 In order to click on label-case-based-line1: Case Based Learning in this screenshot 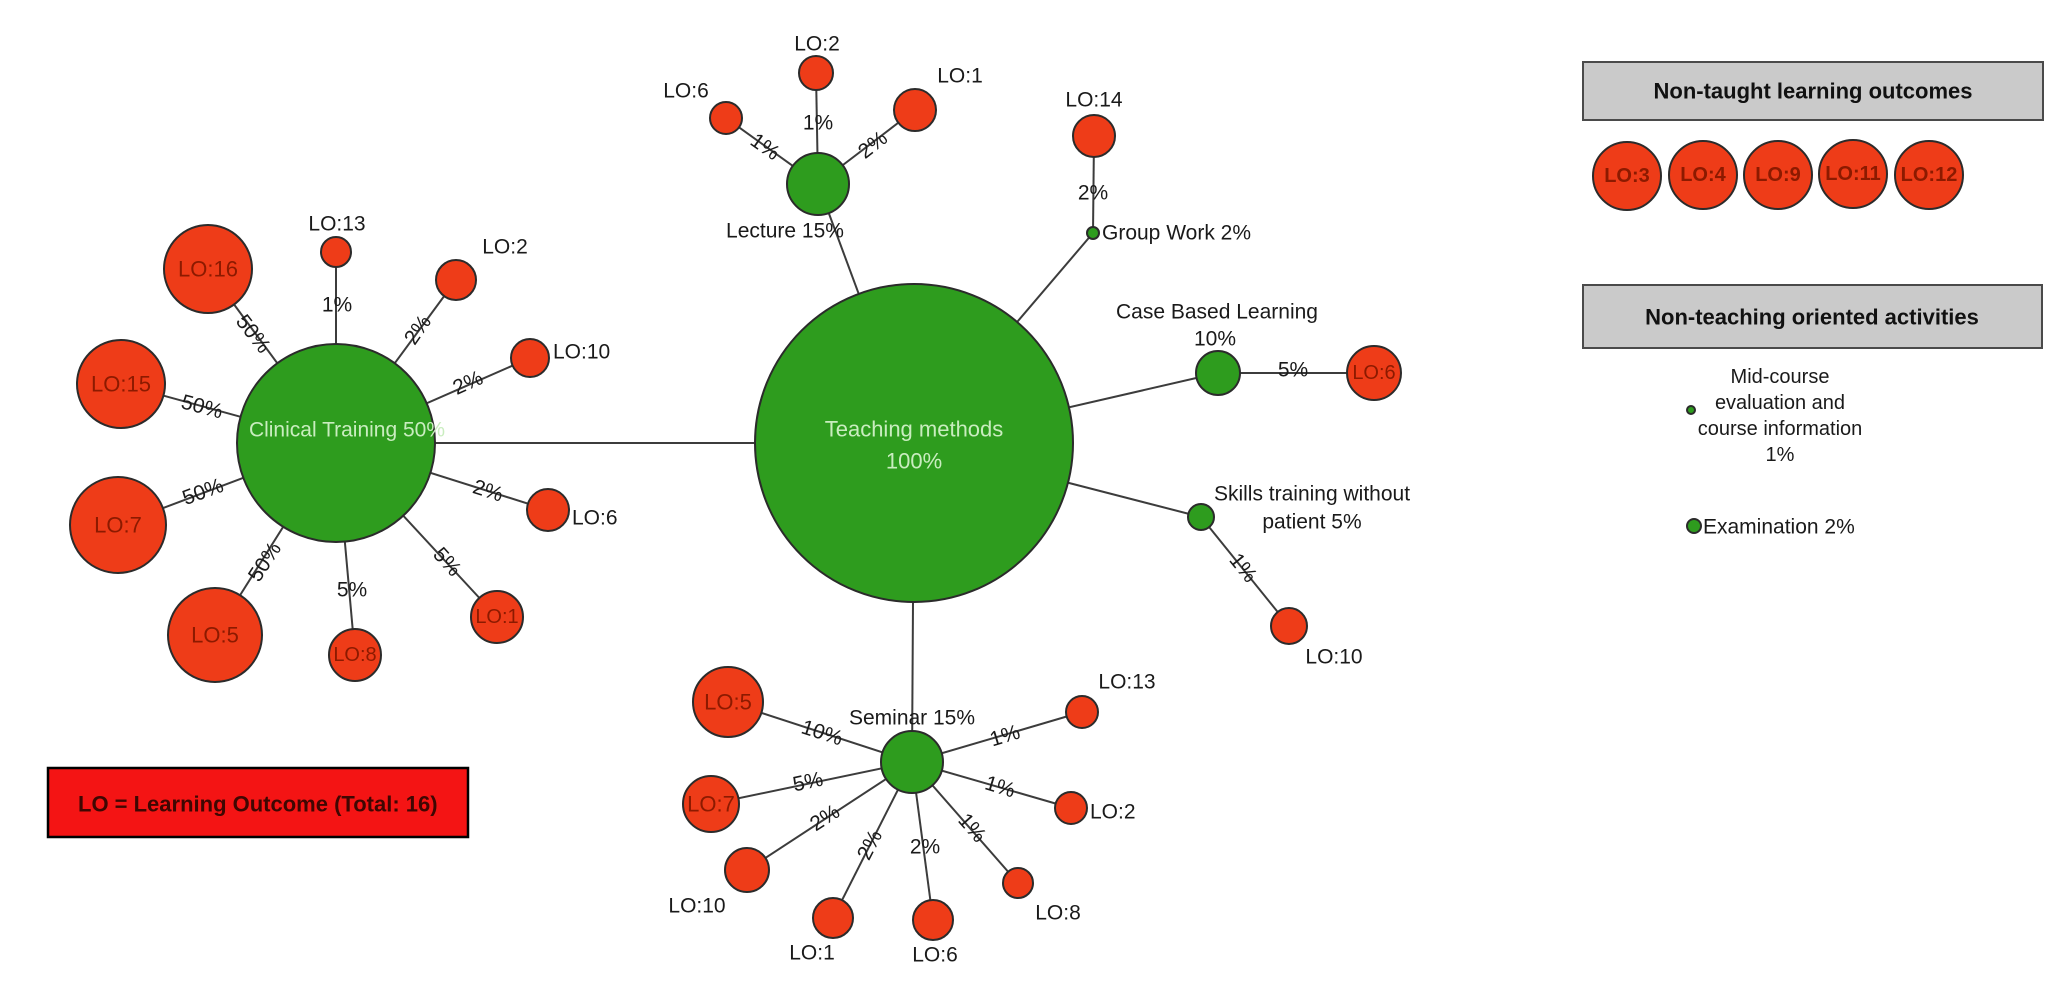, I will do `click(1217, 312)`.